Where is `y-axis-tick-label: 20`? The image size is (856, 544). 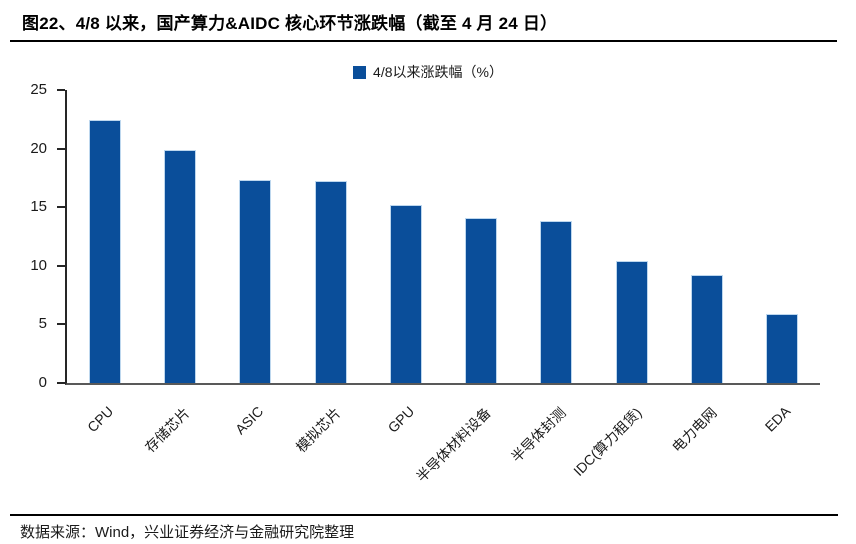 y-axis-tick-label: 20 is located at coordinates (38, 148).